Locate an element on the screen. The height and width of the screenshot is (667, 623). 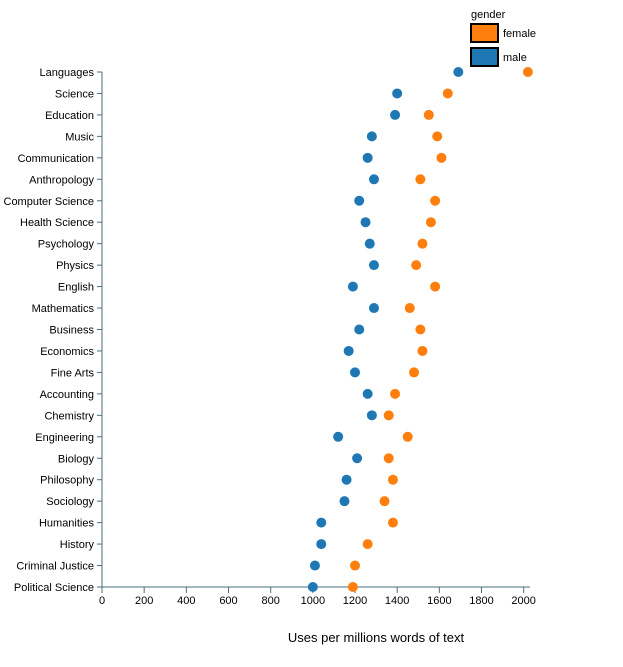
y-tick-label: Science is located at coordinates (74, 94).